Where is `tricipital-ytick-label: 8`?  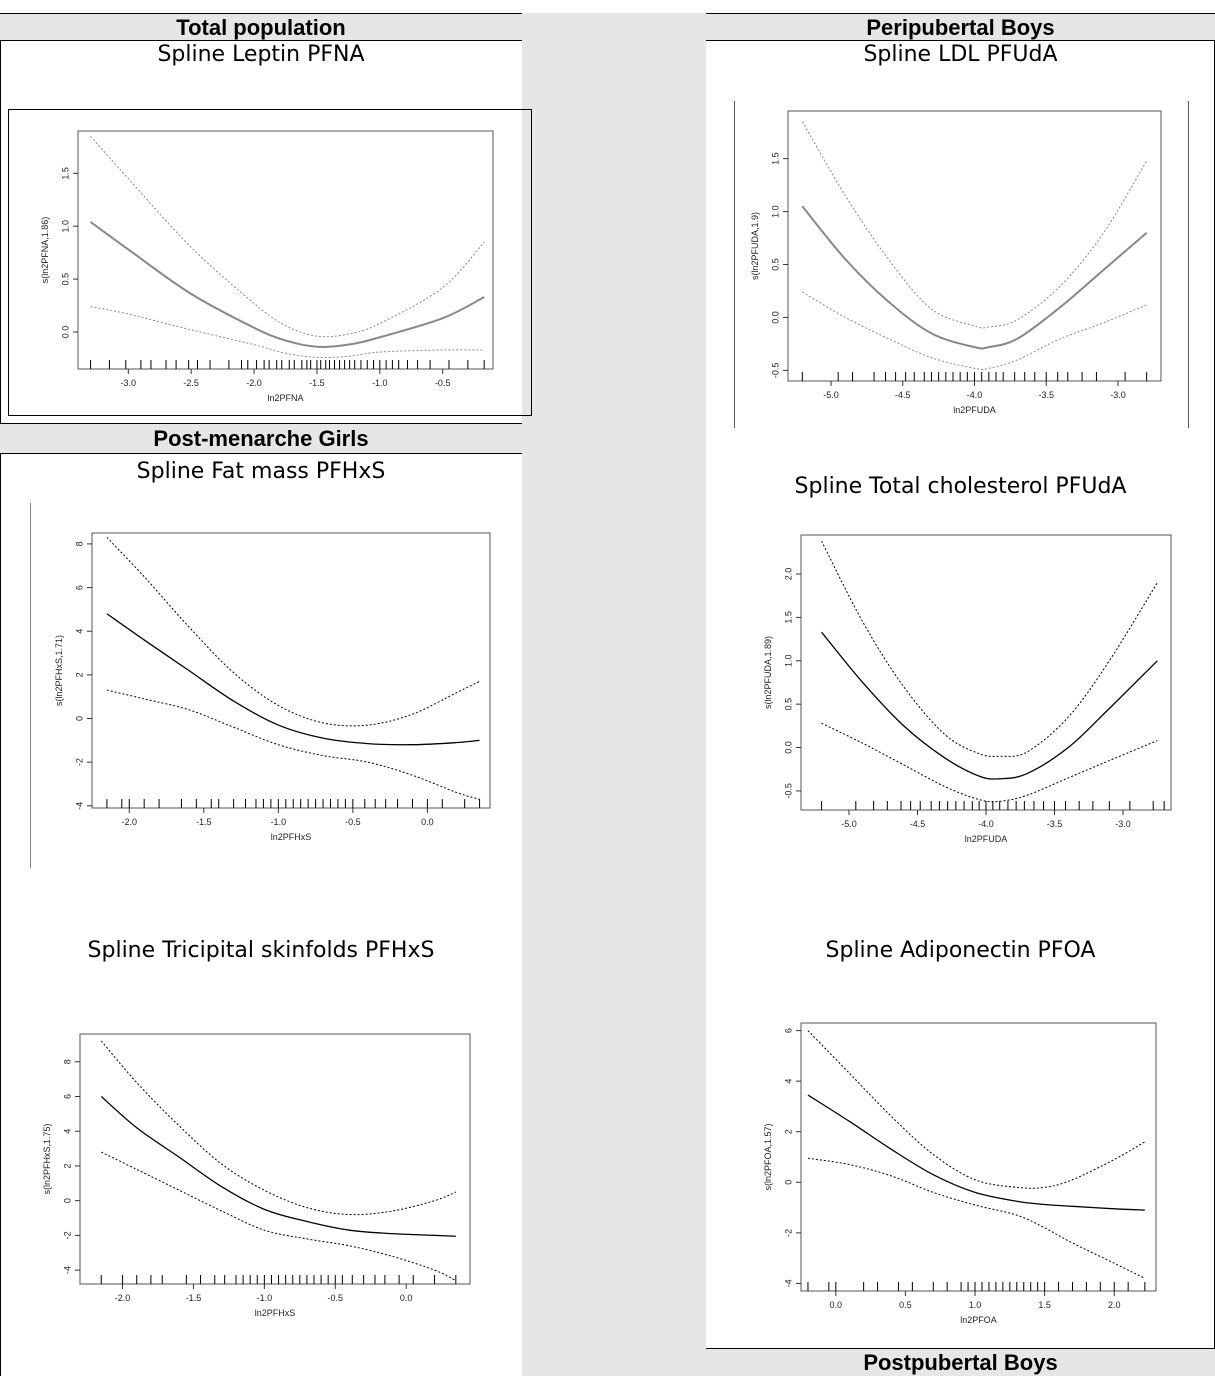 tricipital-ytick-label: 8 is located at coordinates (67, 1061).